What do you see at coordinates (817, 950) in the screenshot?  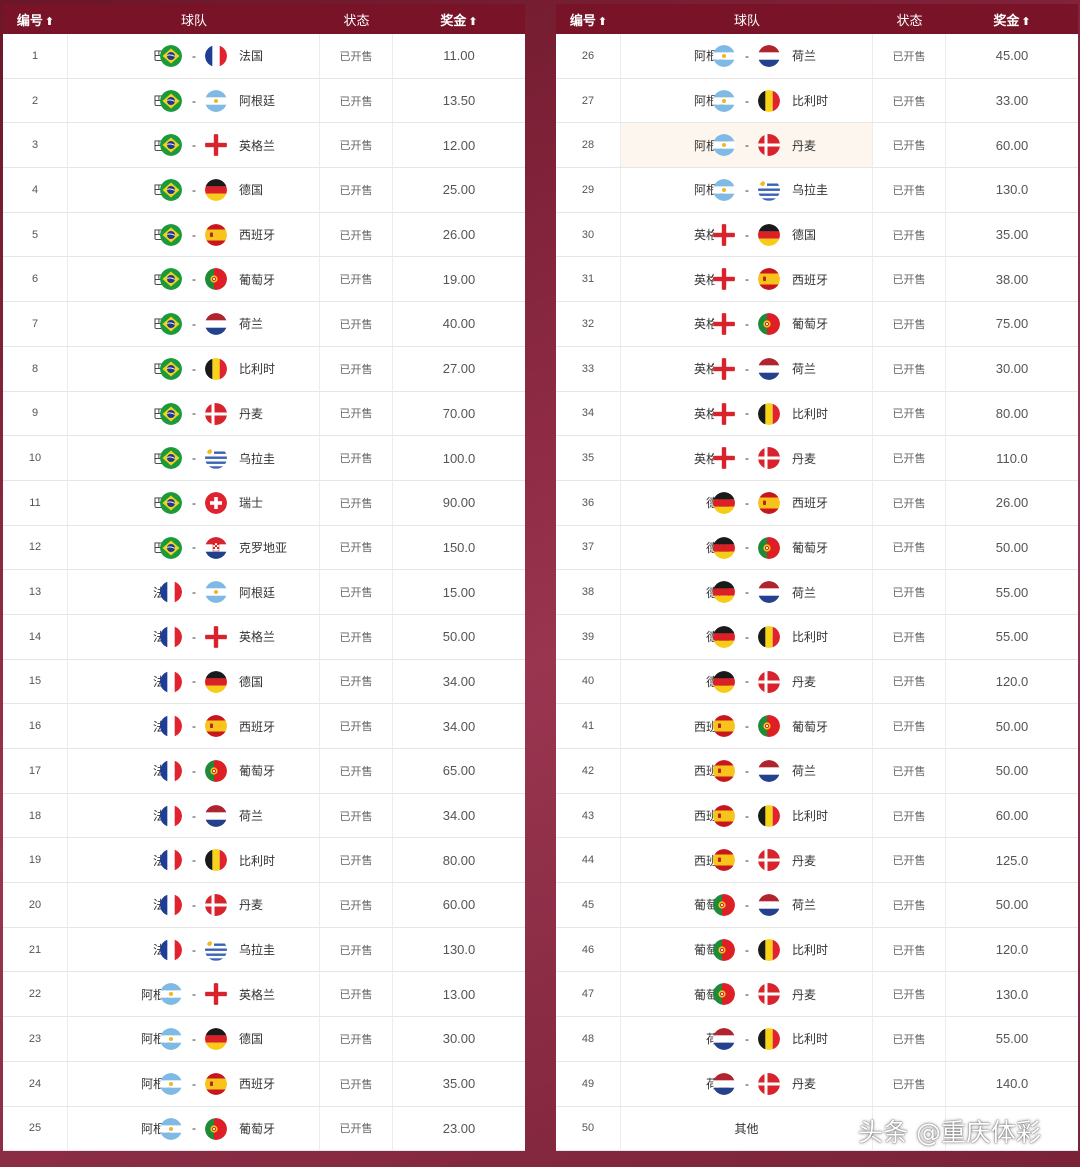 I see `table-row: 46 葡萄牙 - 比利时 已开售 120.0` at bounding box center [817, 950].